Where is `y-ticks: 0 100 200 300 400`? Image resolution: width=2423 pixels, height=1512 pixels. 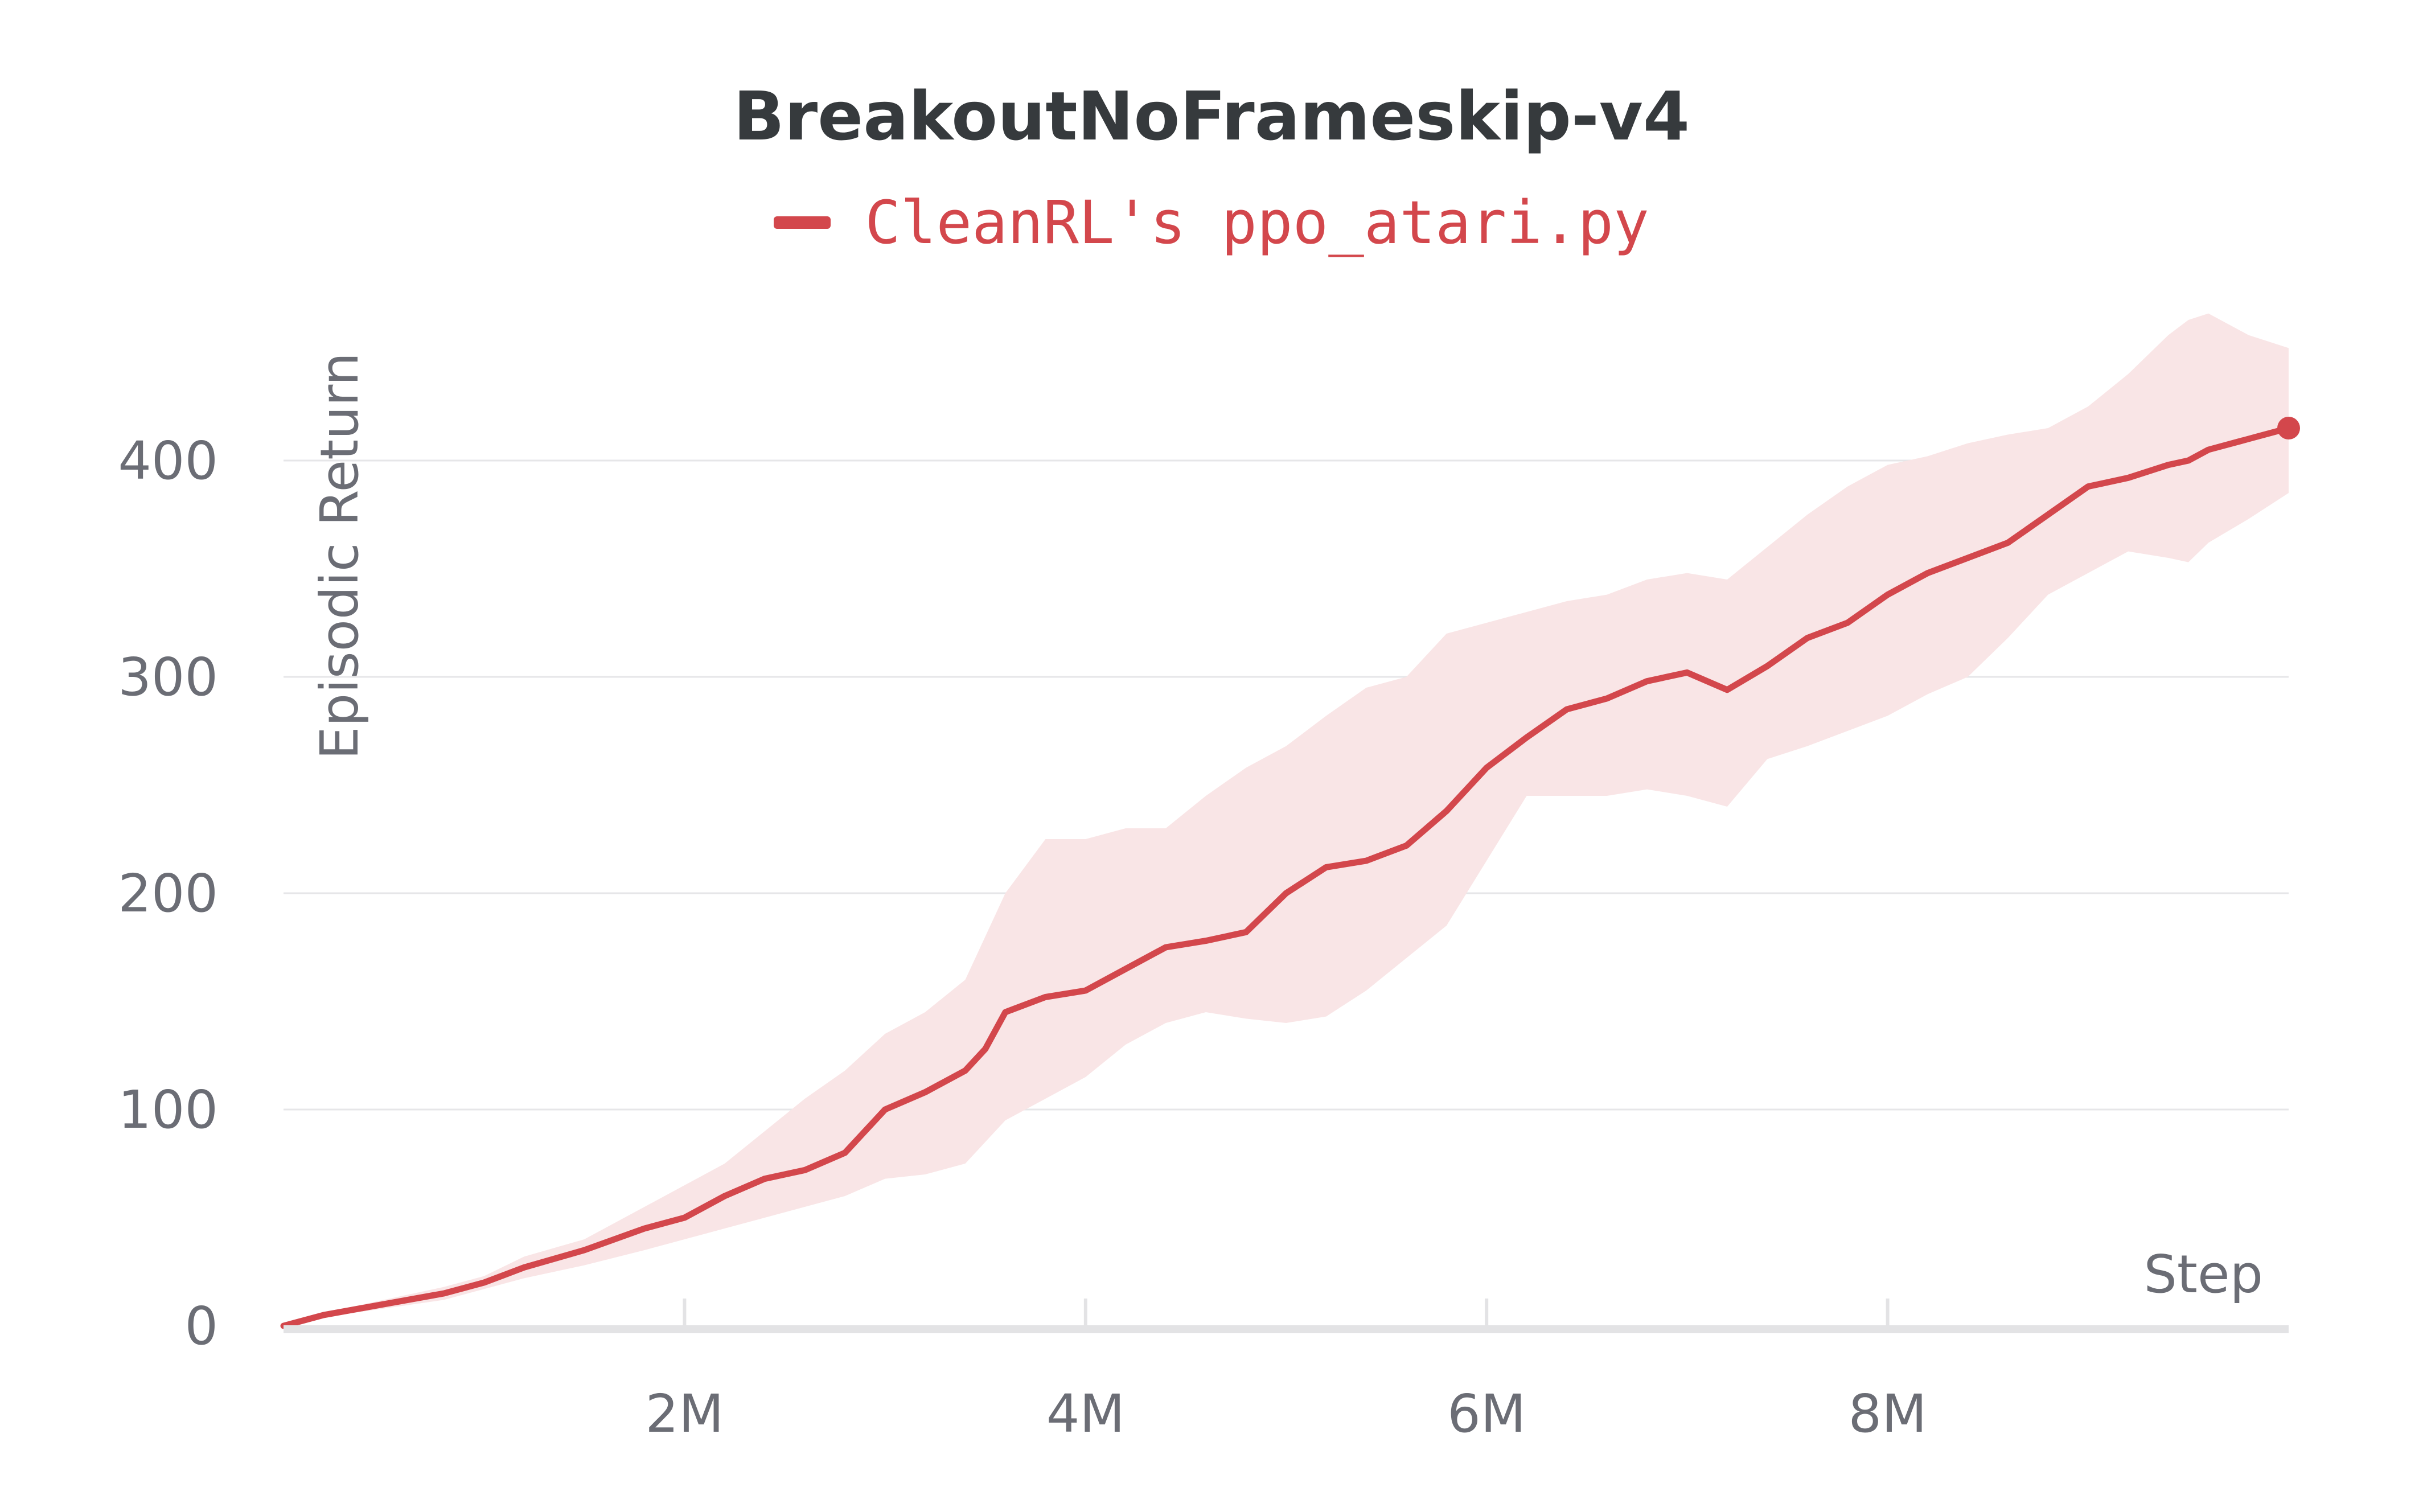 y-ticks: 0 100 200 300 400 is located at coordinates (168, 893).